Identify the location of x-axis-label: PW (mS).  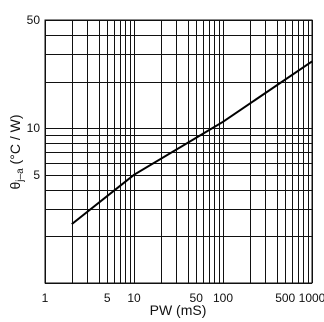
(178, 310).